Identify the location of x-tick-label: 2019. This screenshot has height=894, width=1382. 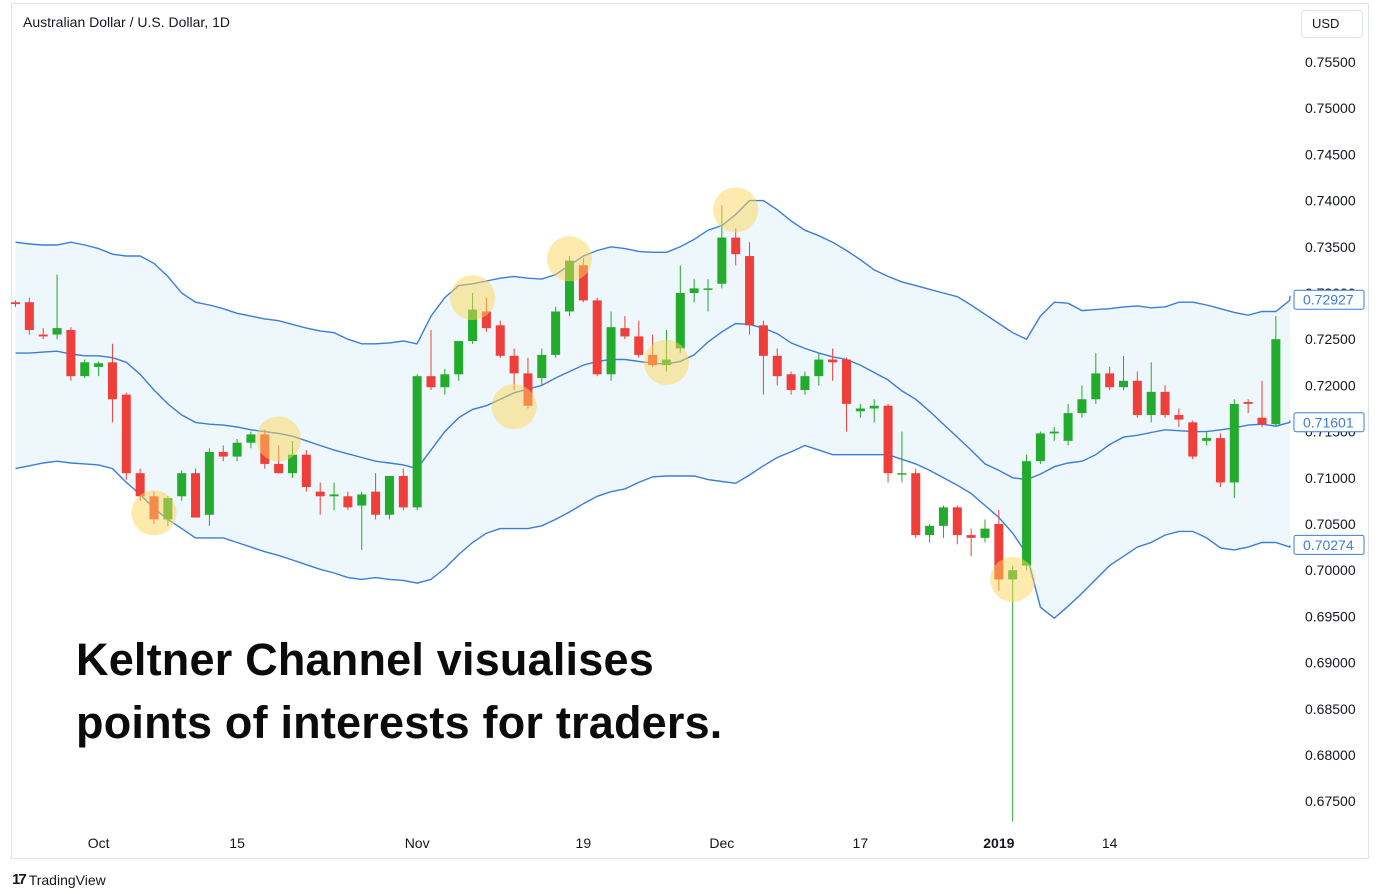
(998, 843).